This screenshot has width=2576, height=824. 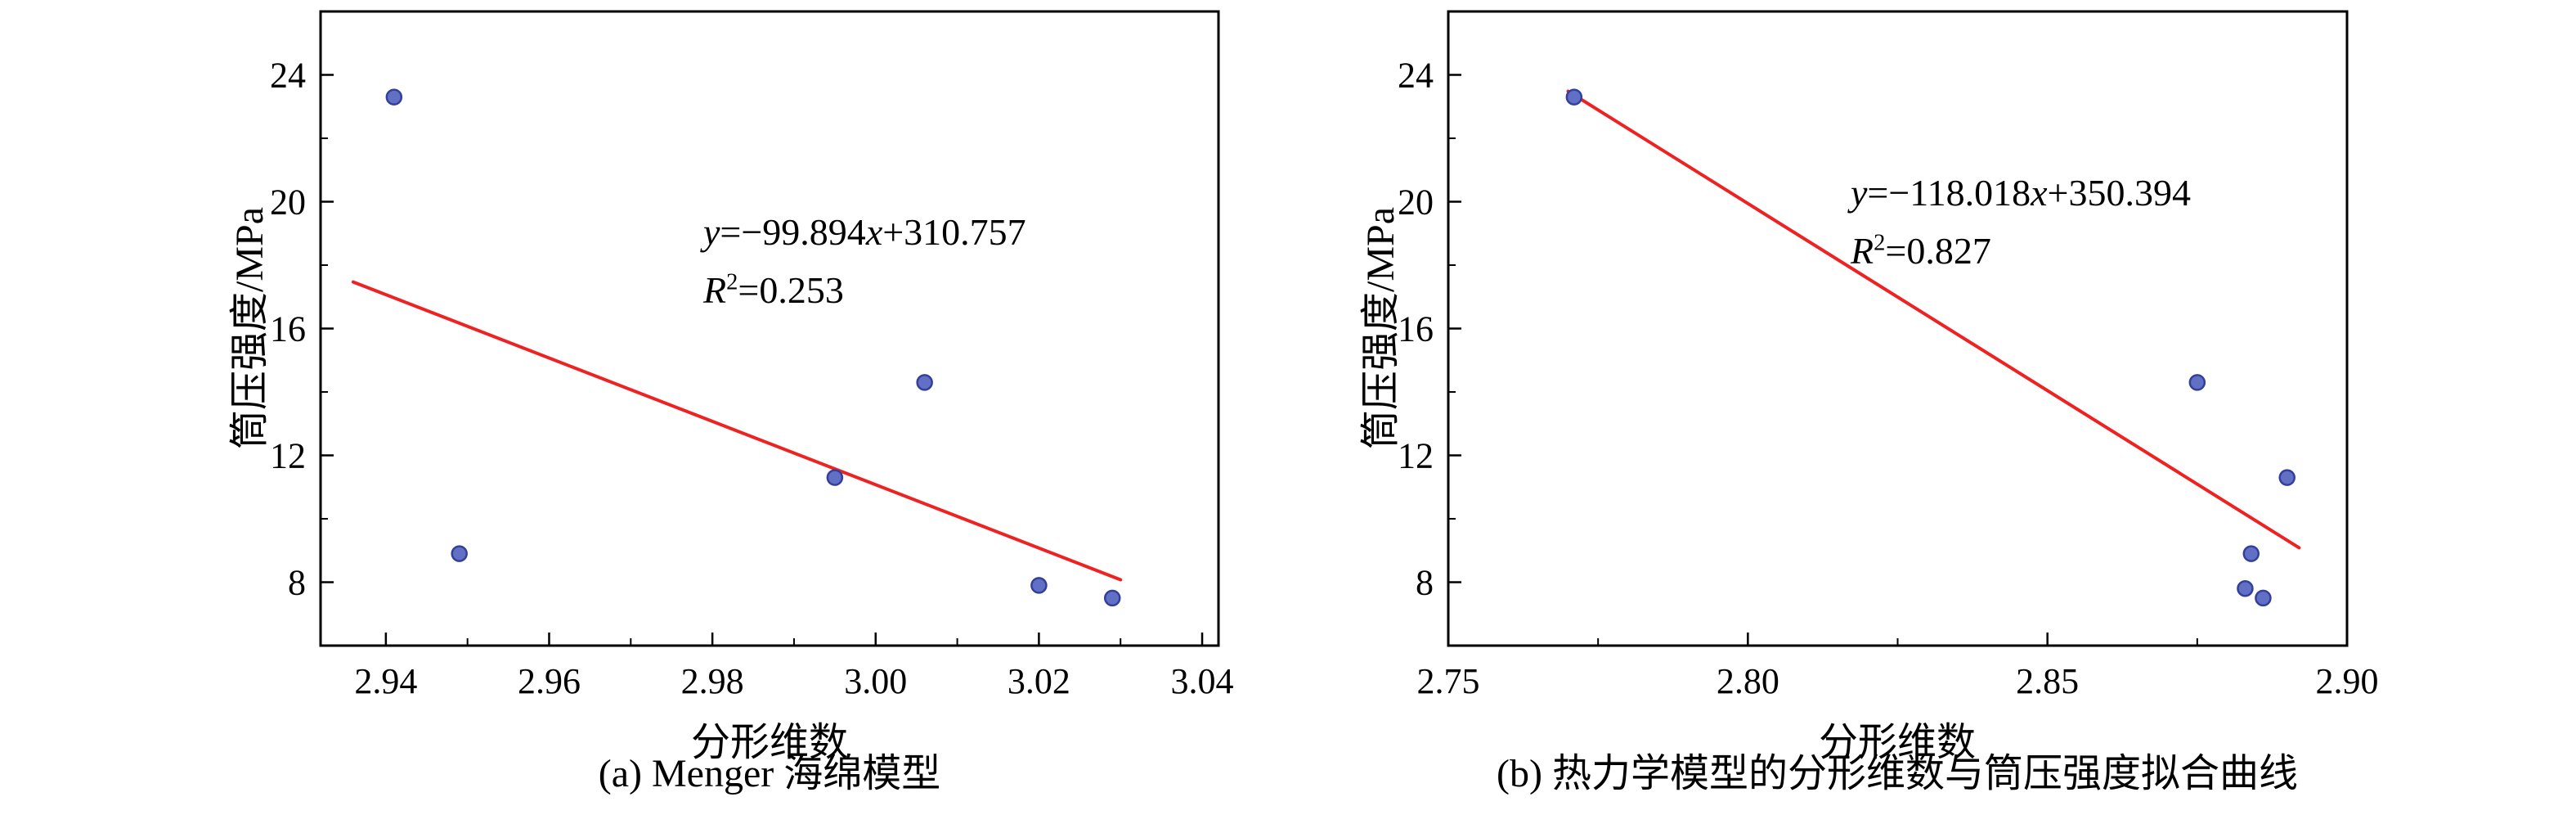 I want to click on y-axis-label-b: 筒压强度/MPa, so click(x=1380, y=328).